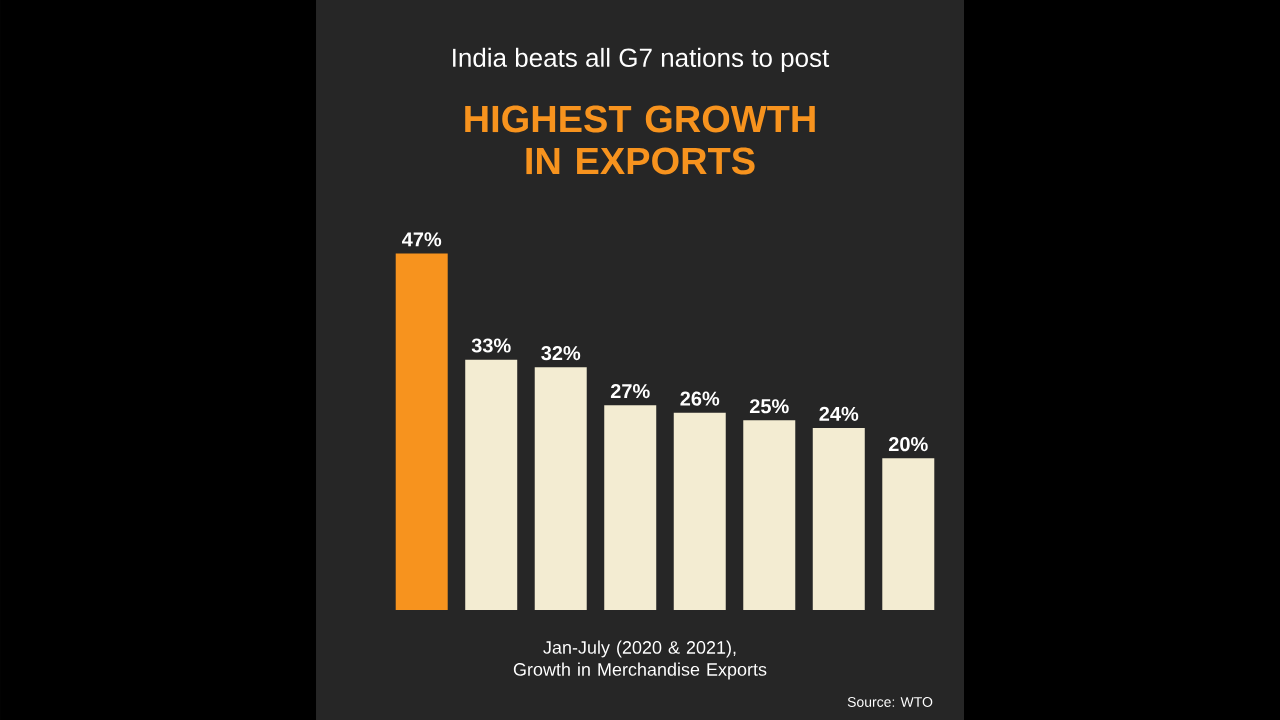 Image resolution: width=1280 pixels, height=720 pixels. I want to click on data-label: 32%, so click(561, 353).